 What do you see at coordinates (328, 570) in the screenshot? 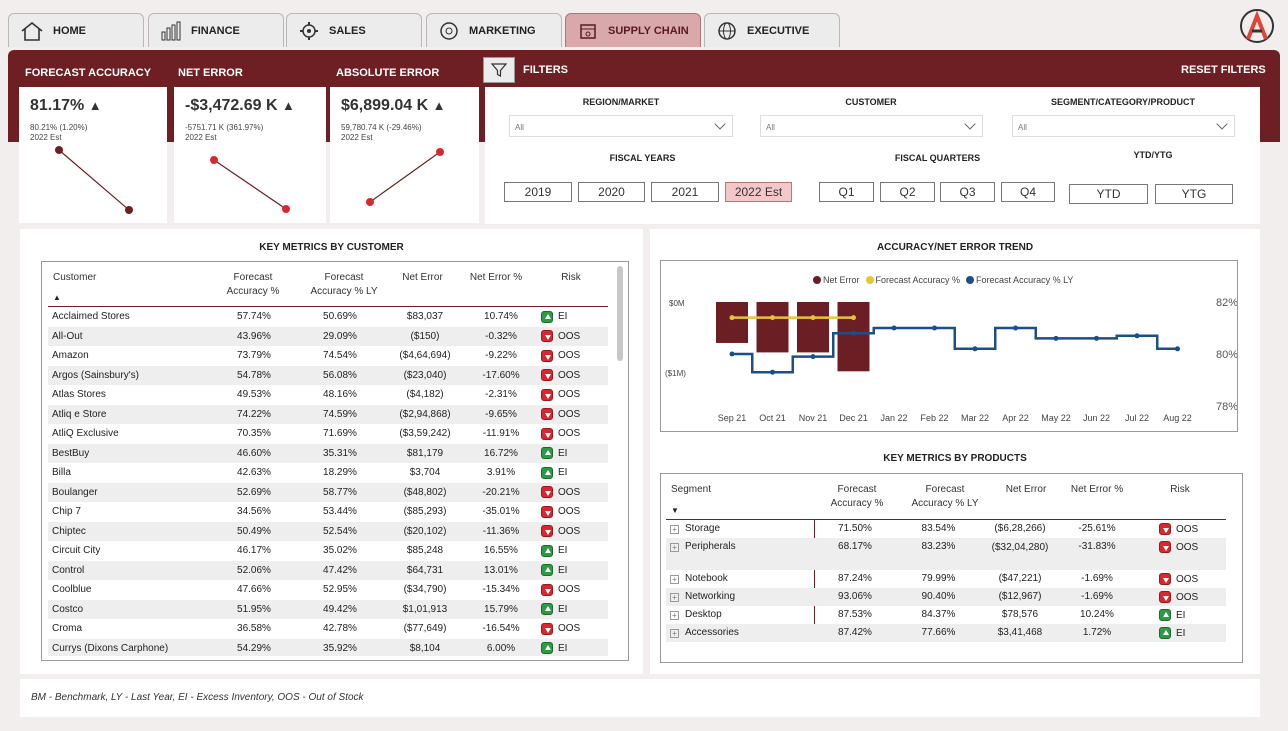
I see `table-row: Control 52.06% 47.42% $64,731 13.01% EI` at bounding box center [328, 570].